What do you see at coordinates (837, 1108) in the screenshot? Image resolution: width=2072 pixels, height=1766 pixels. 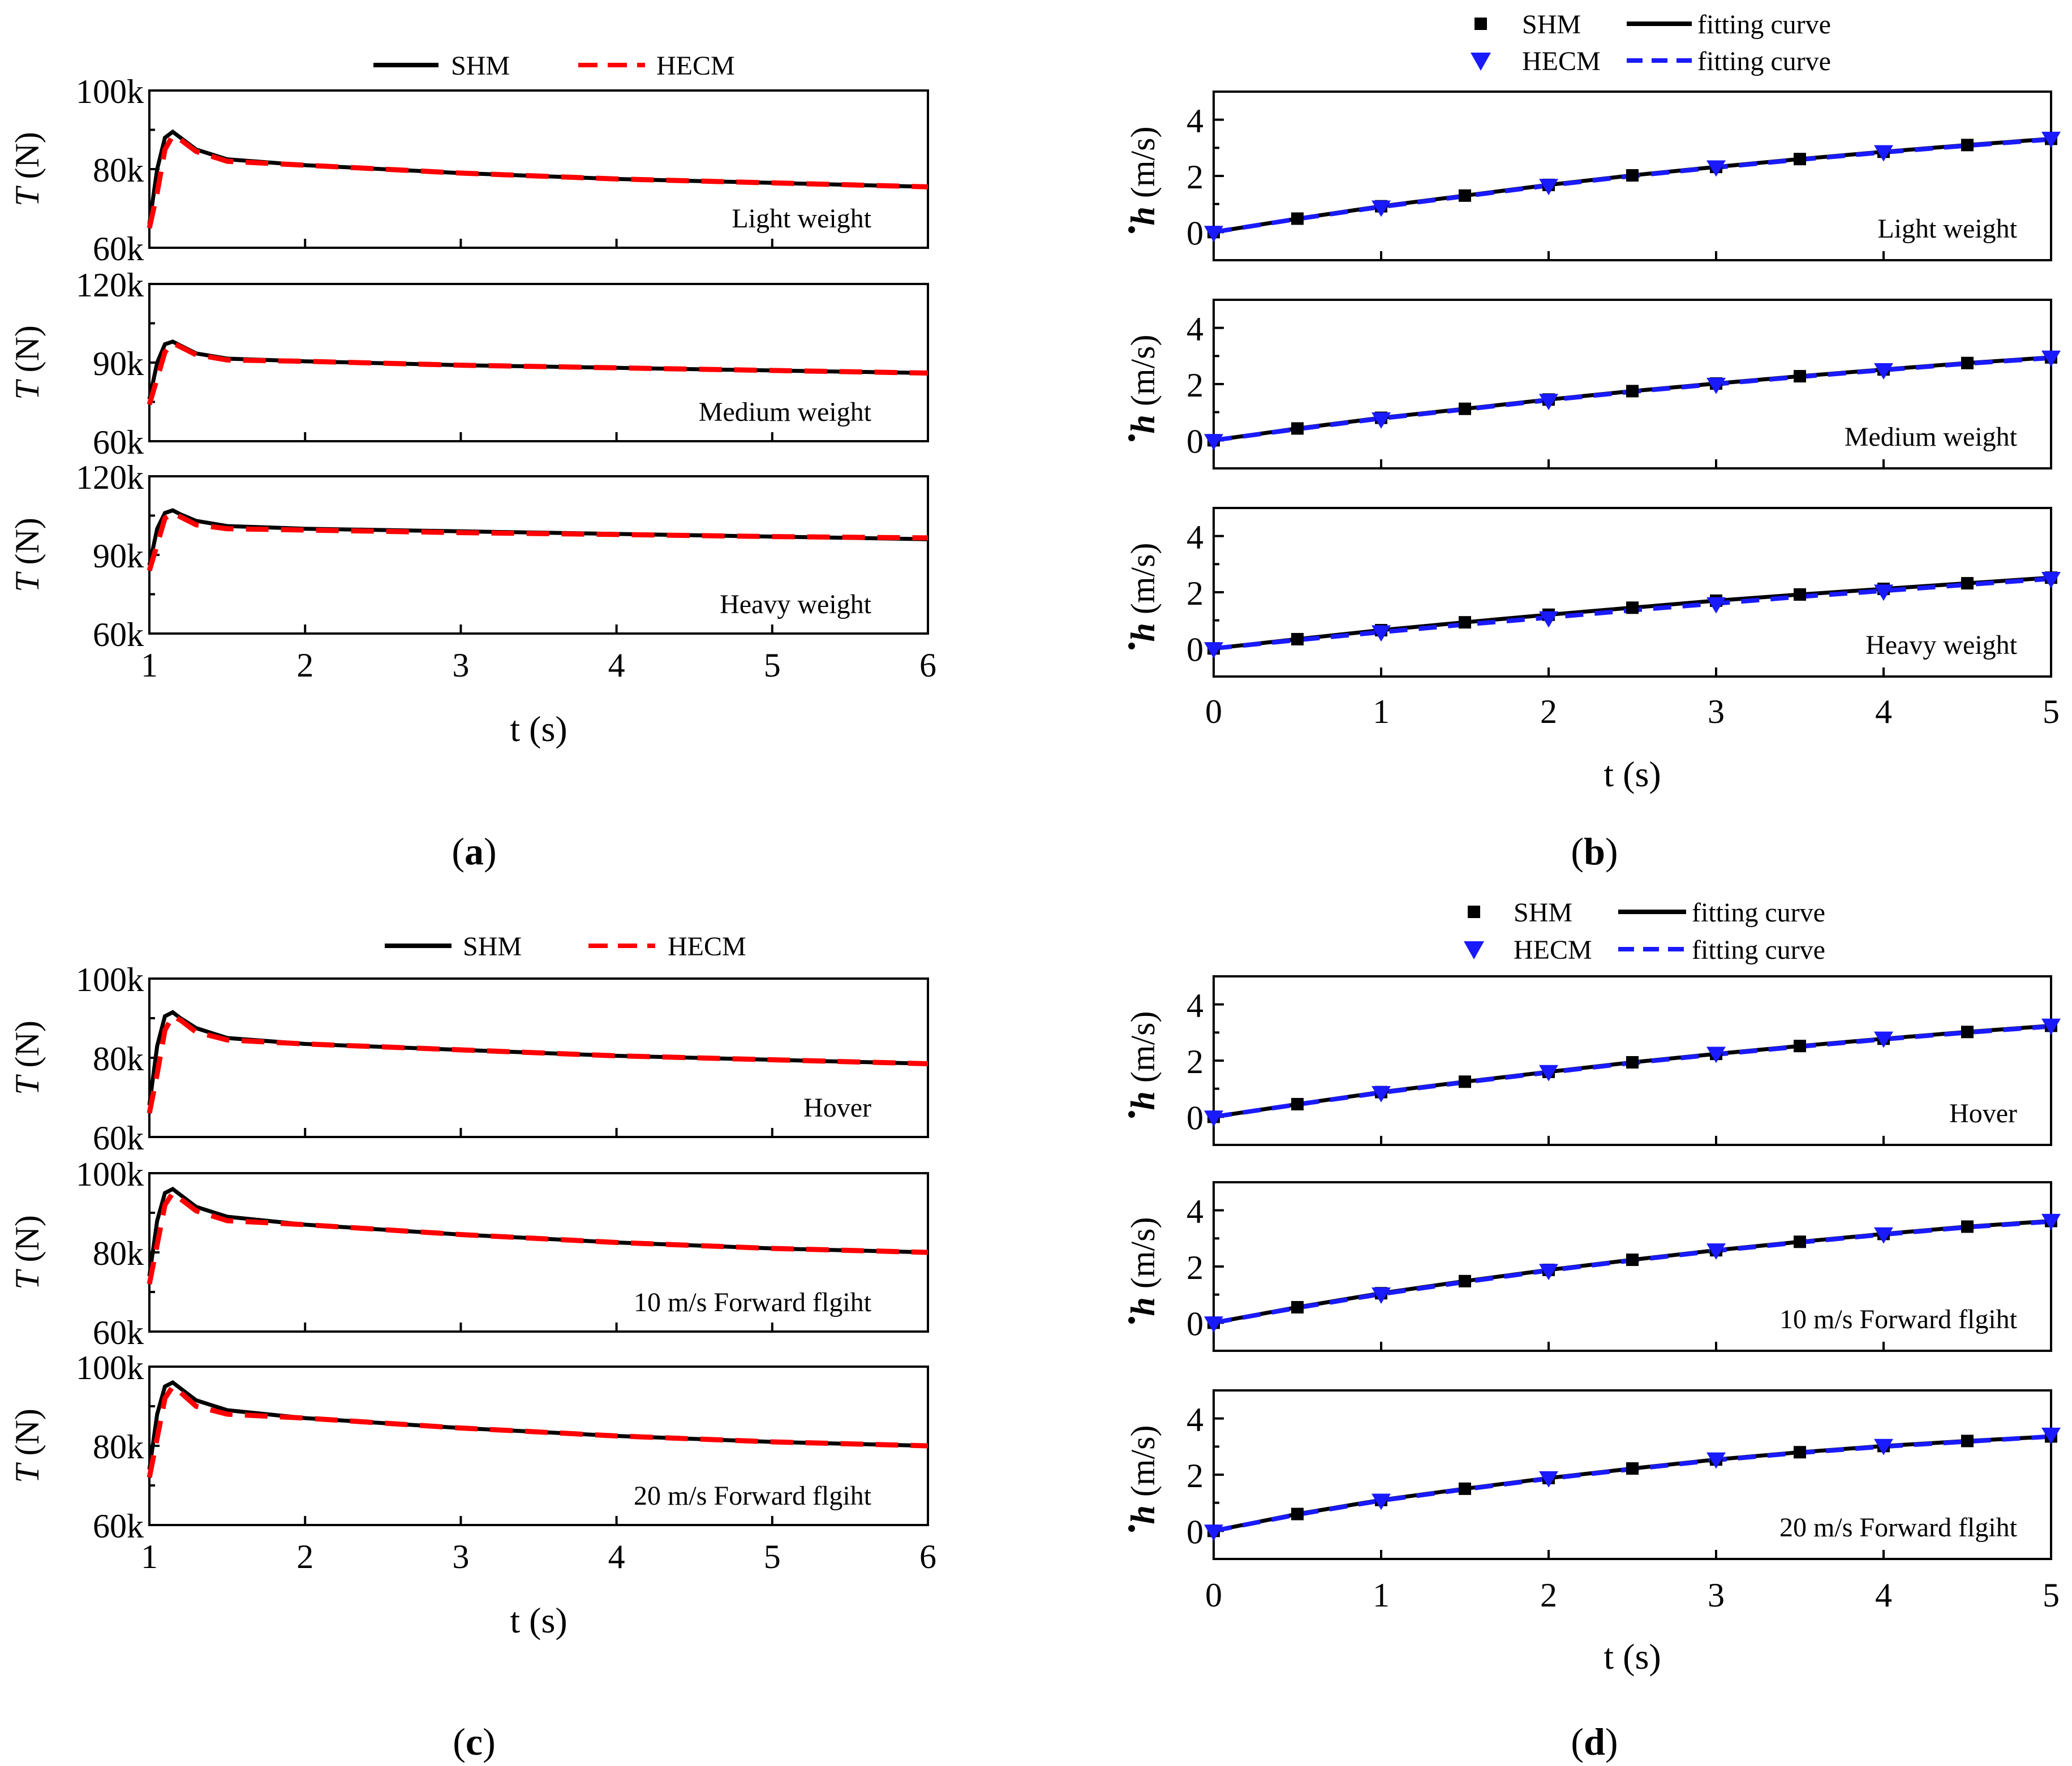 I see `subplot-annotation: Hover` at bounding box center [837, 1108].